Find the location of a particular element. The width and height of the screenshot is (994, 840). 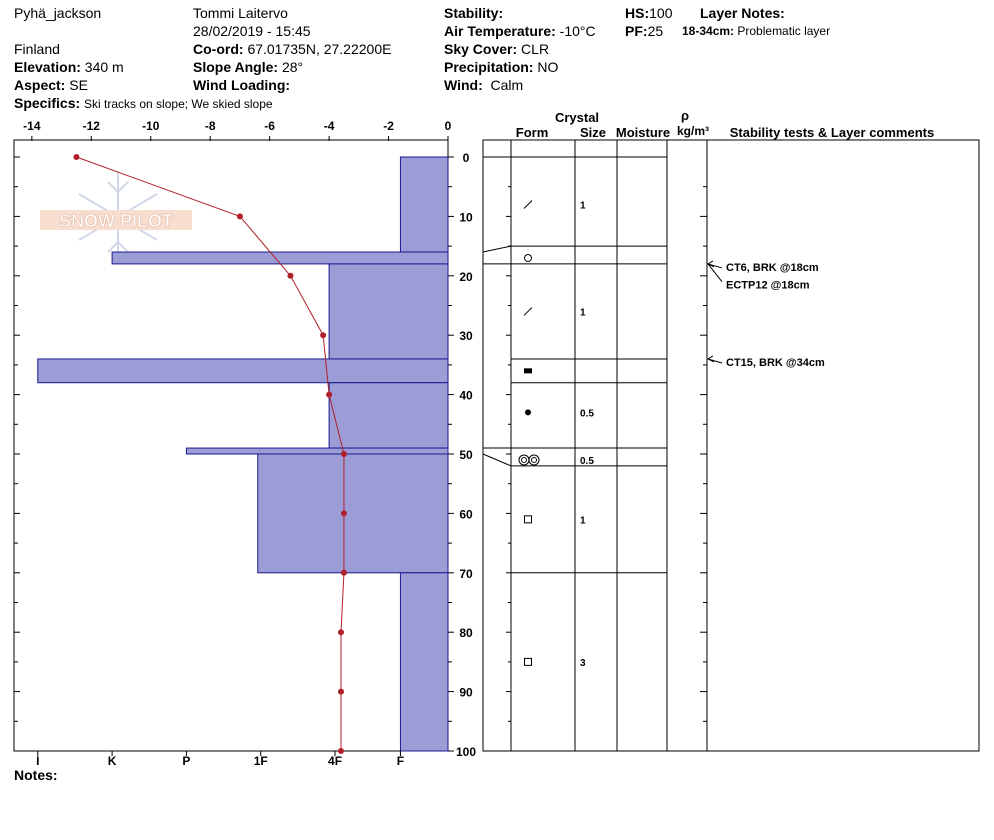

depth-tick-label: 0 is located at coordinates (466, 158).